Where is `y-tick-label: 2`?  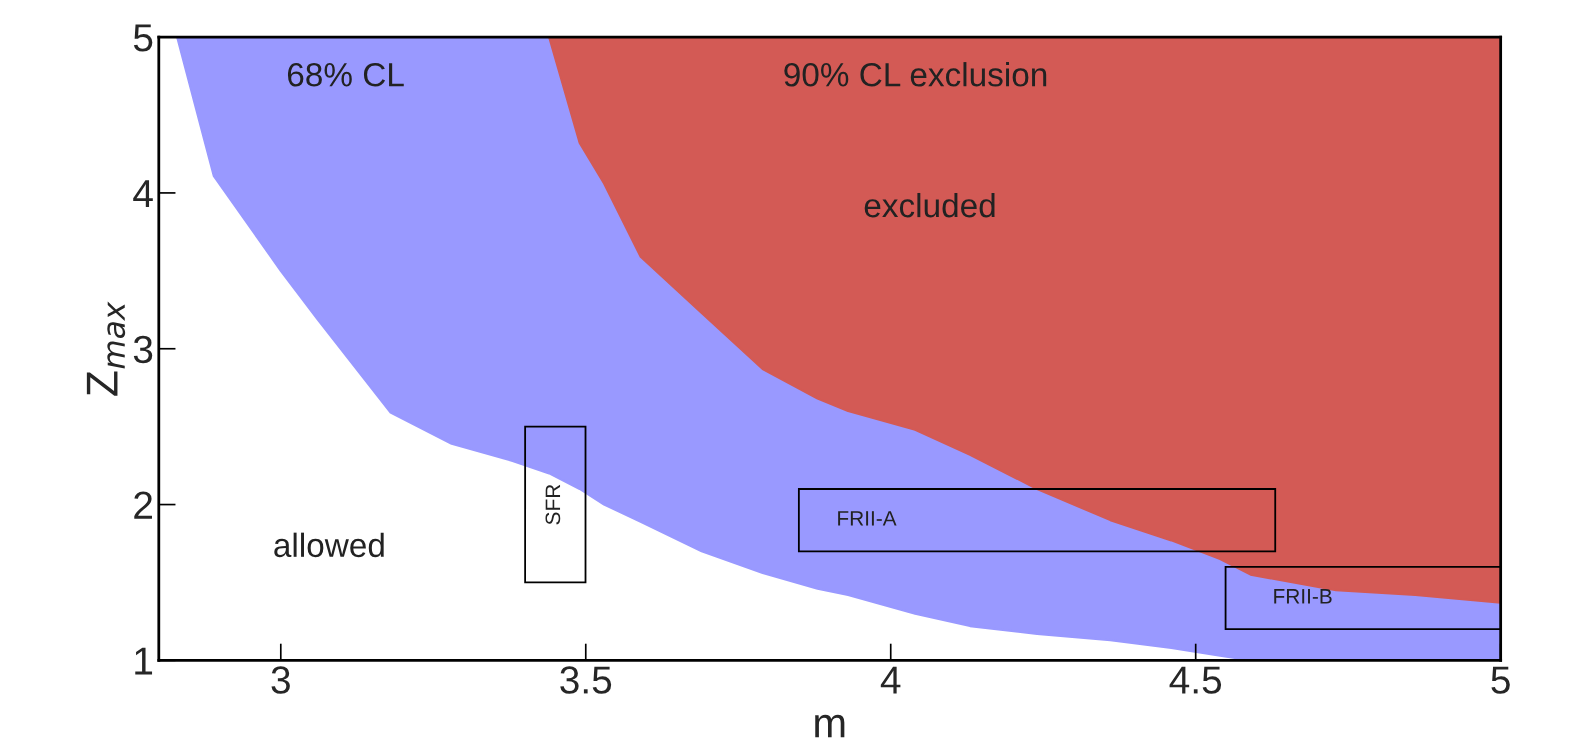 y-tick-label: 2 is located at coordinates (143, 505).